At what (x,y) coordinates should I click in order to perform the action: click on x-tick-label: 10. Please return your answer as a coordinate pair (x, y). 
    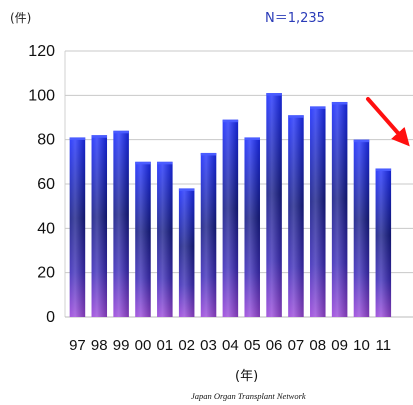
    Looking at the image, I should click on (361, 345).